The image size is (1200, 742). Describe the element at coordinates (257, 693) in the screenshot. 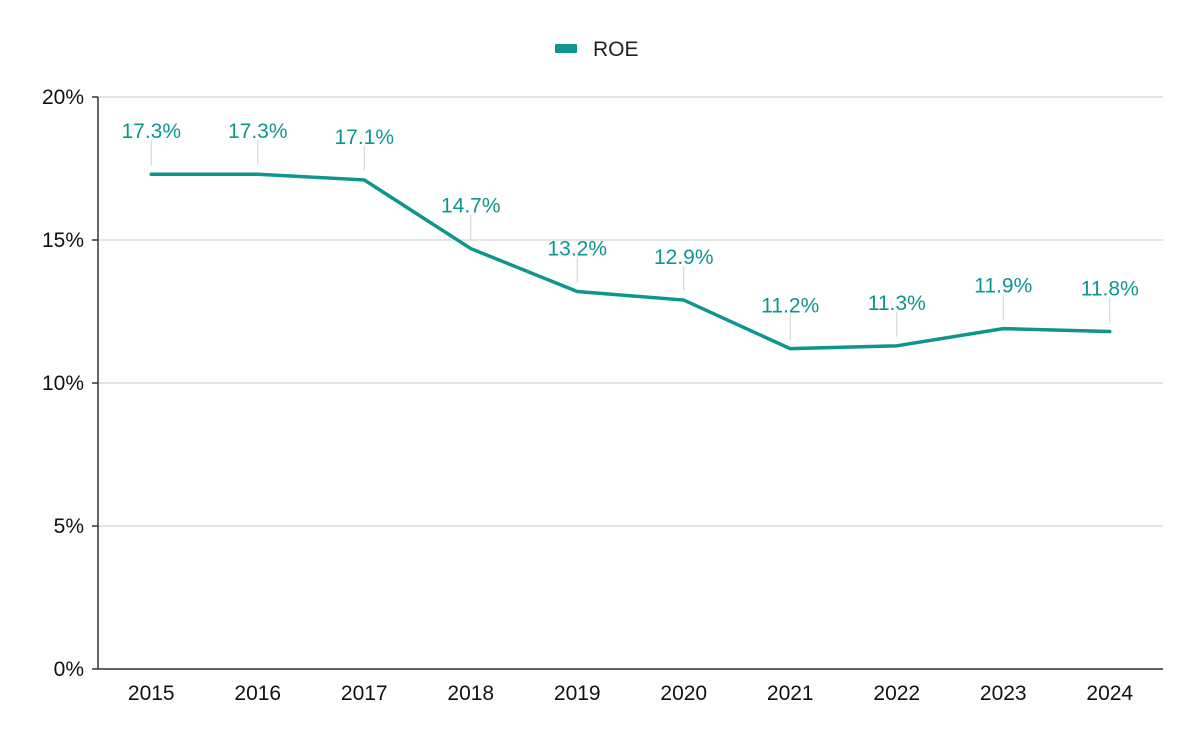

I see `x-tick-label: 2016` at that location.